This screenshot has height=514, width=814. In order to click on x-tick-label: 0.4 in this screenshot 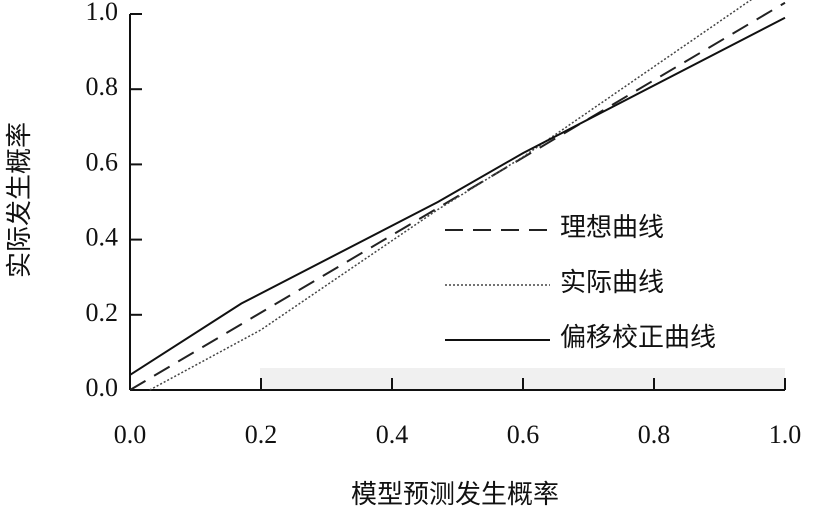, I will do `click(392, 434)`.